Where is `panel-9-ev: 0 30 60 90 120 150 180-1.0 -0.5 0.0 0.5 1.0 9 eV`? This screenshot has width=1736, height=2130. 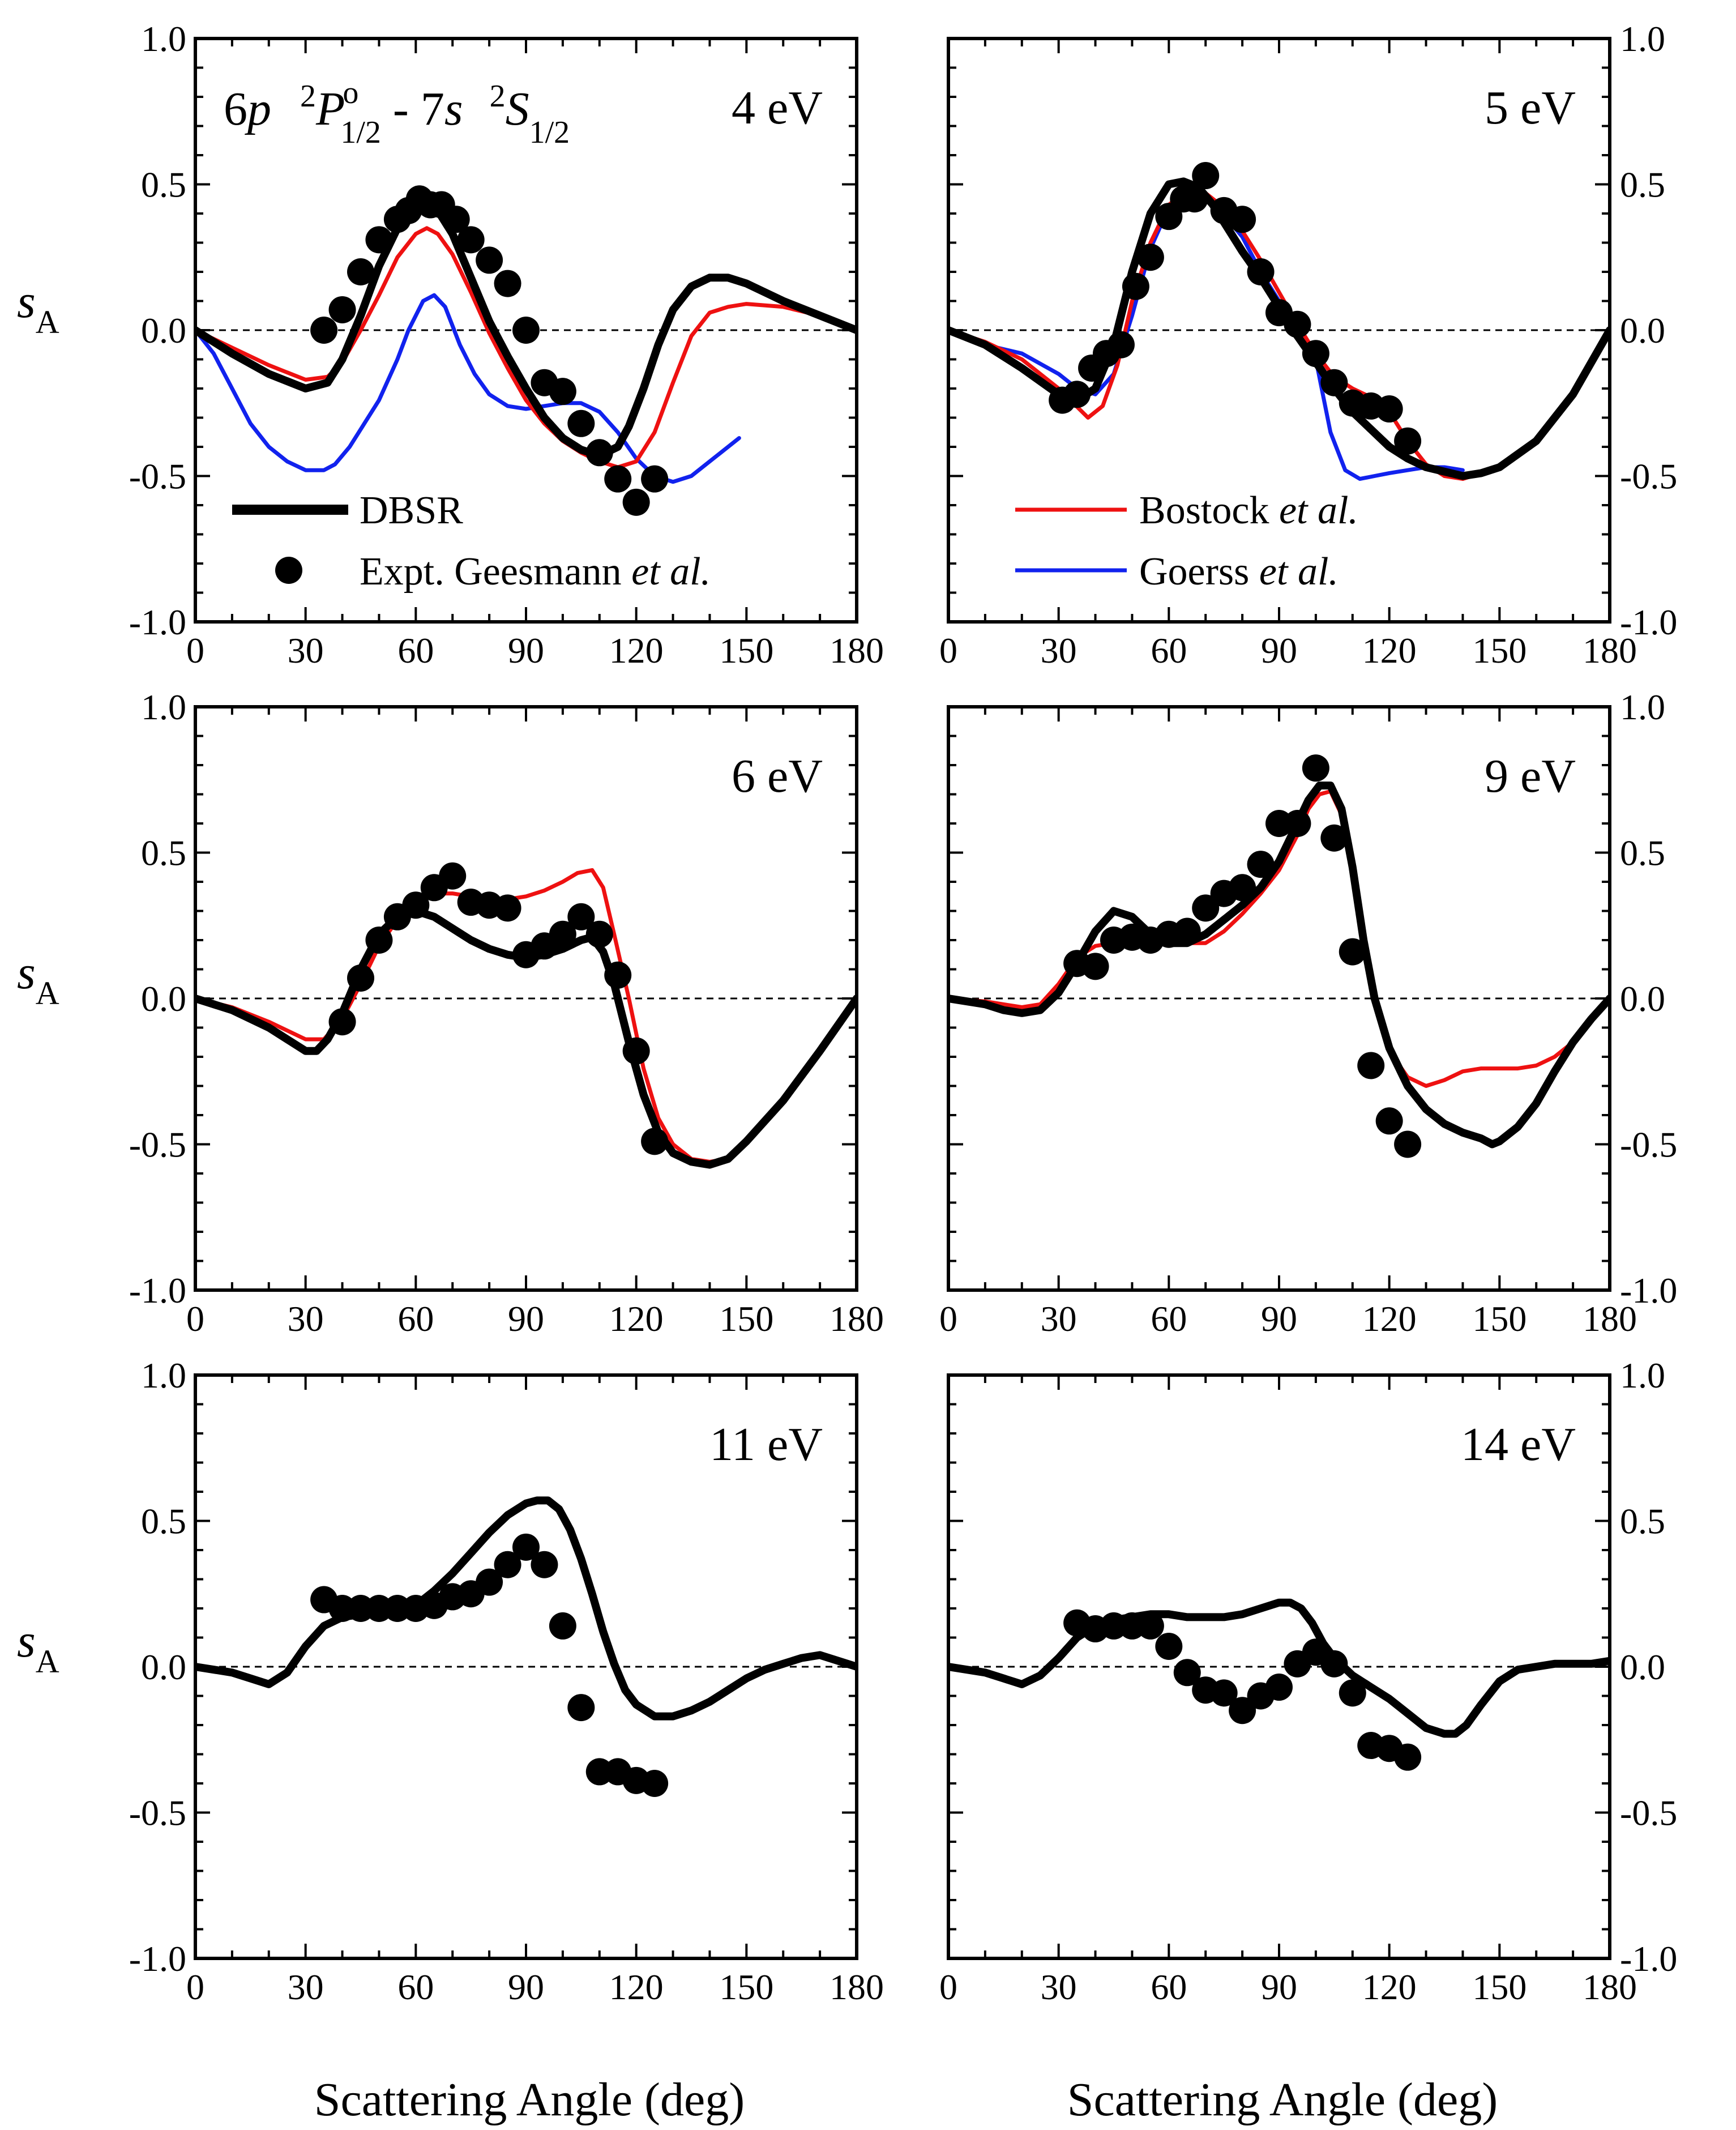 panel-9-ev: 0 30 60 90 120 150 180-1.0 -0.5 0.0 0.5 1.0 9 eV is located at coordinates (1308, 1013).